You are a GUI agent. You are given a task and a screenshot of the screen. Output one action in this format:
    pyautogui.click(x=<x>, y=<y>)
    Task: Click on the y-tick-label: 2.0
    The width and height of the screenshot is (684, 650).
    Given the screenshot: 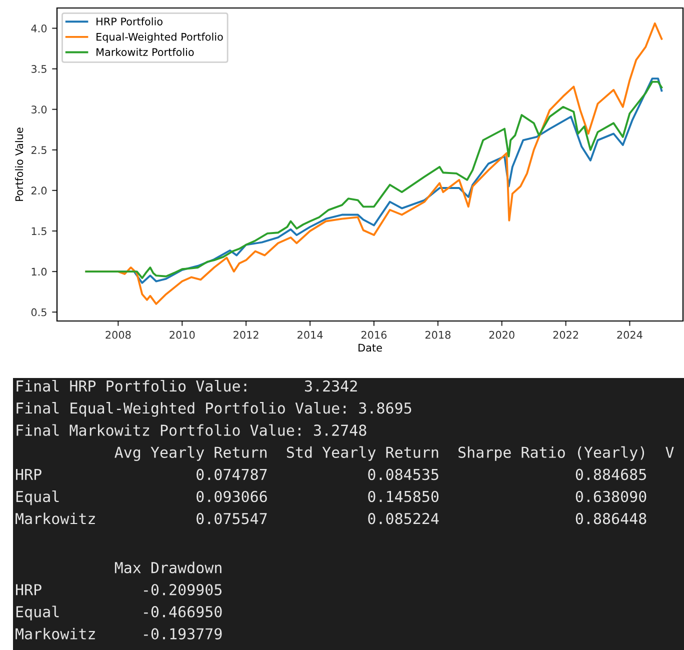 What is the action you would take?
    pyautogui.click(x=39, y=190)
    